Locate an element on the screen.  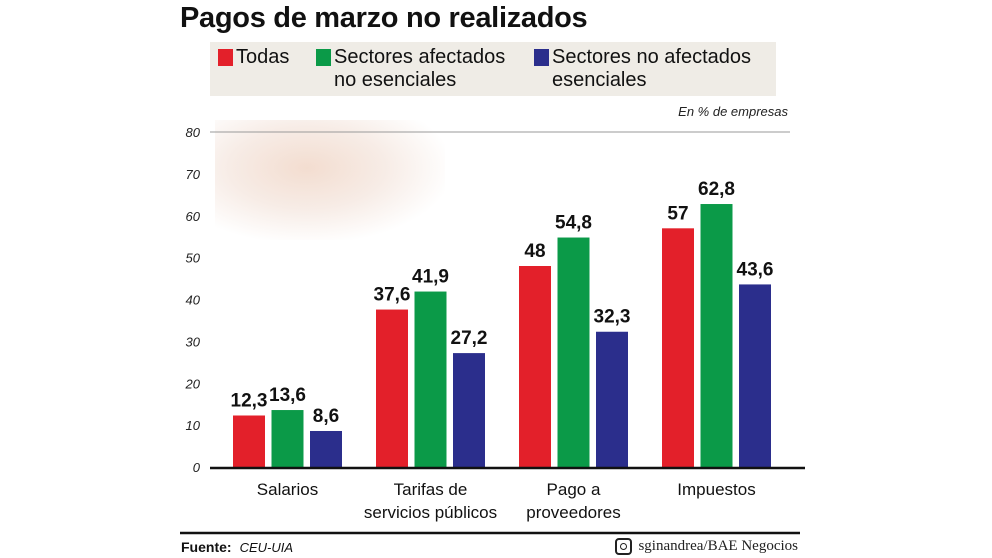
unit-note: En % de empresas is located at coordinates (733, 111).